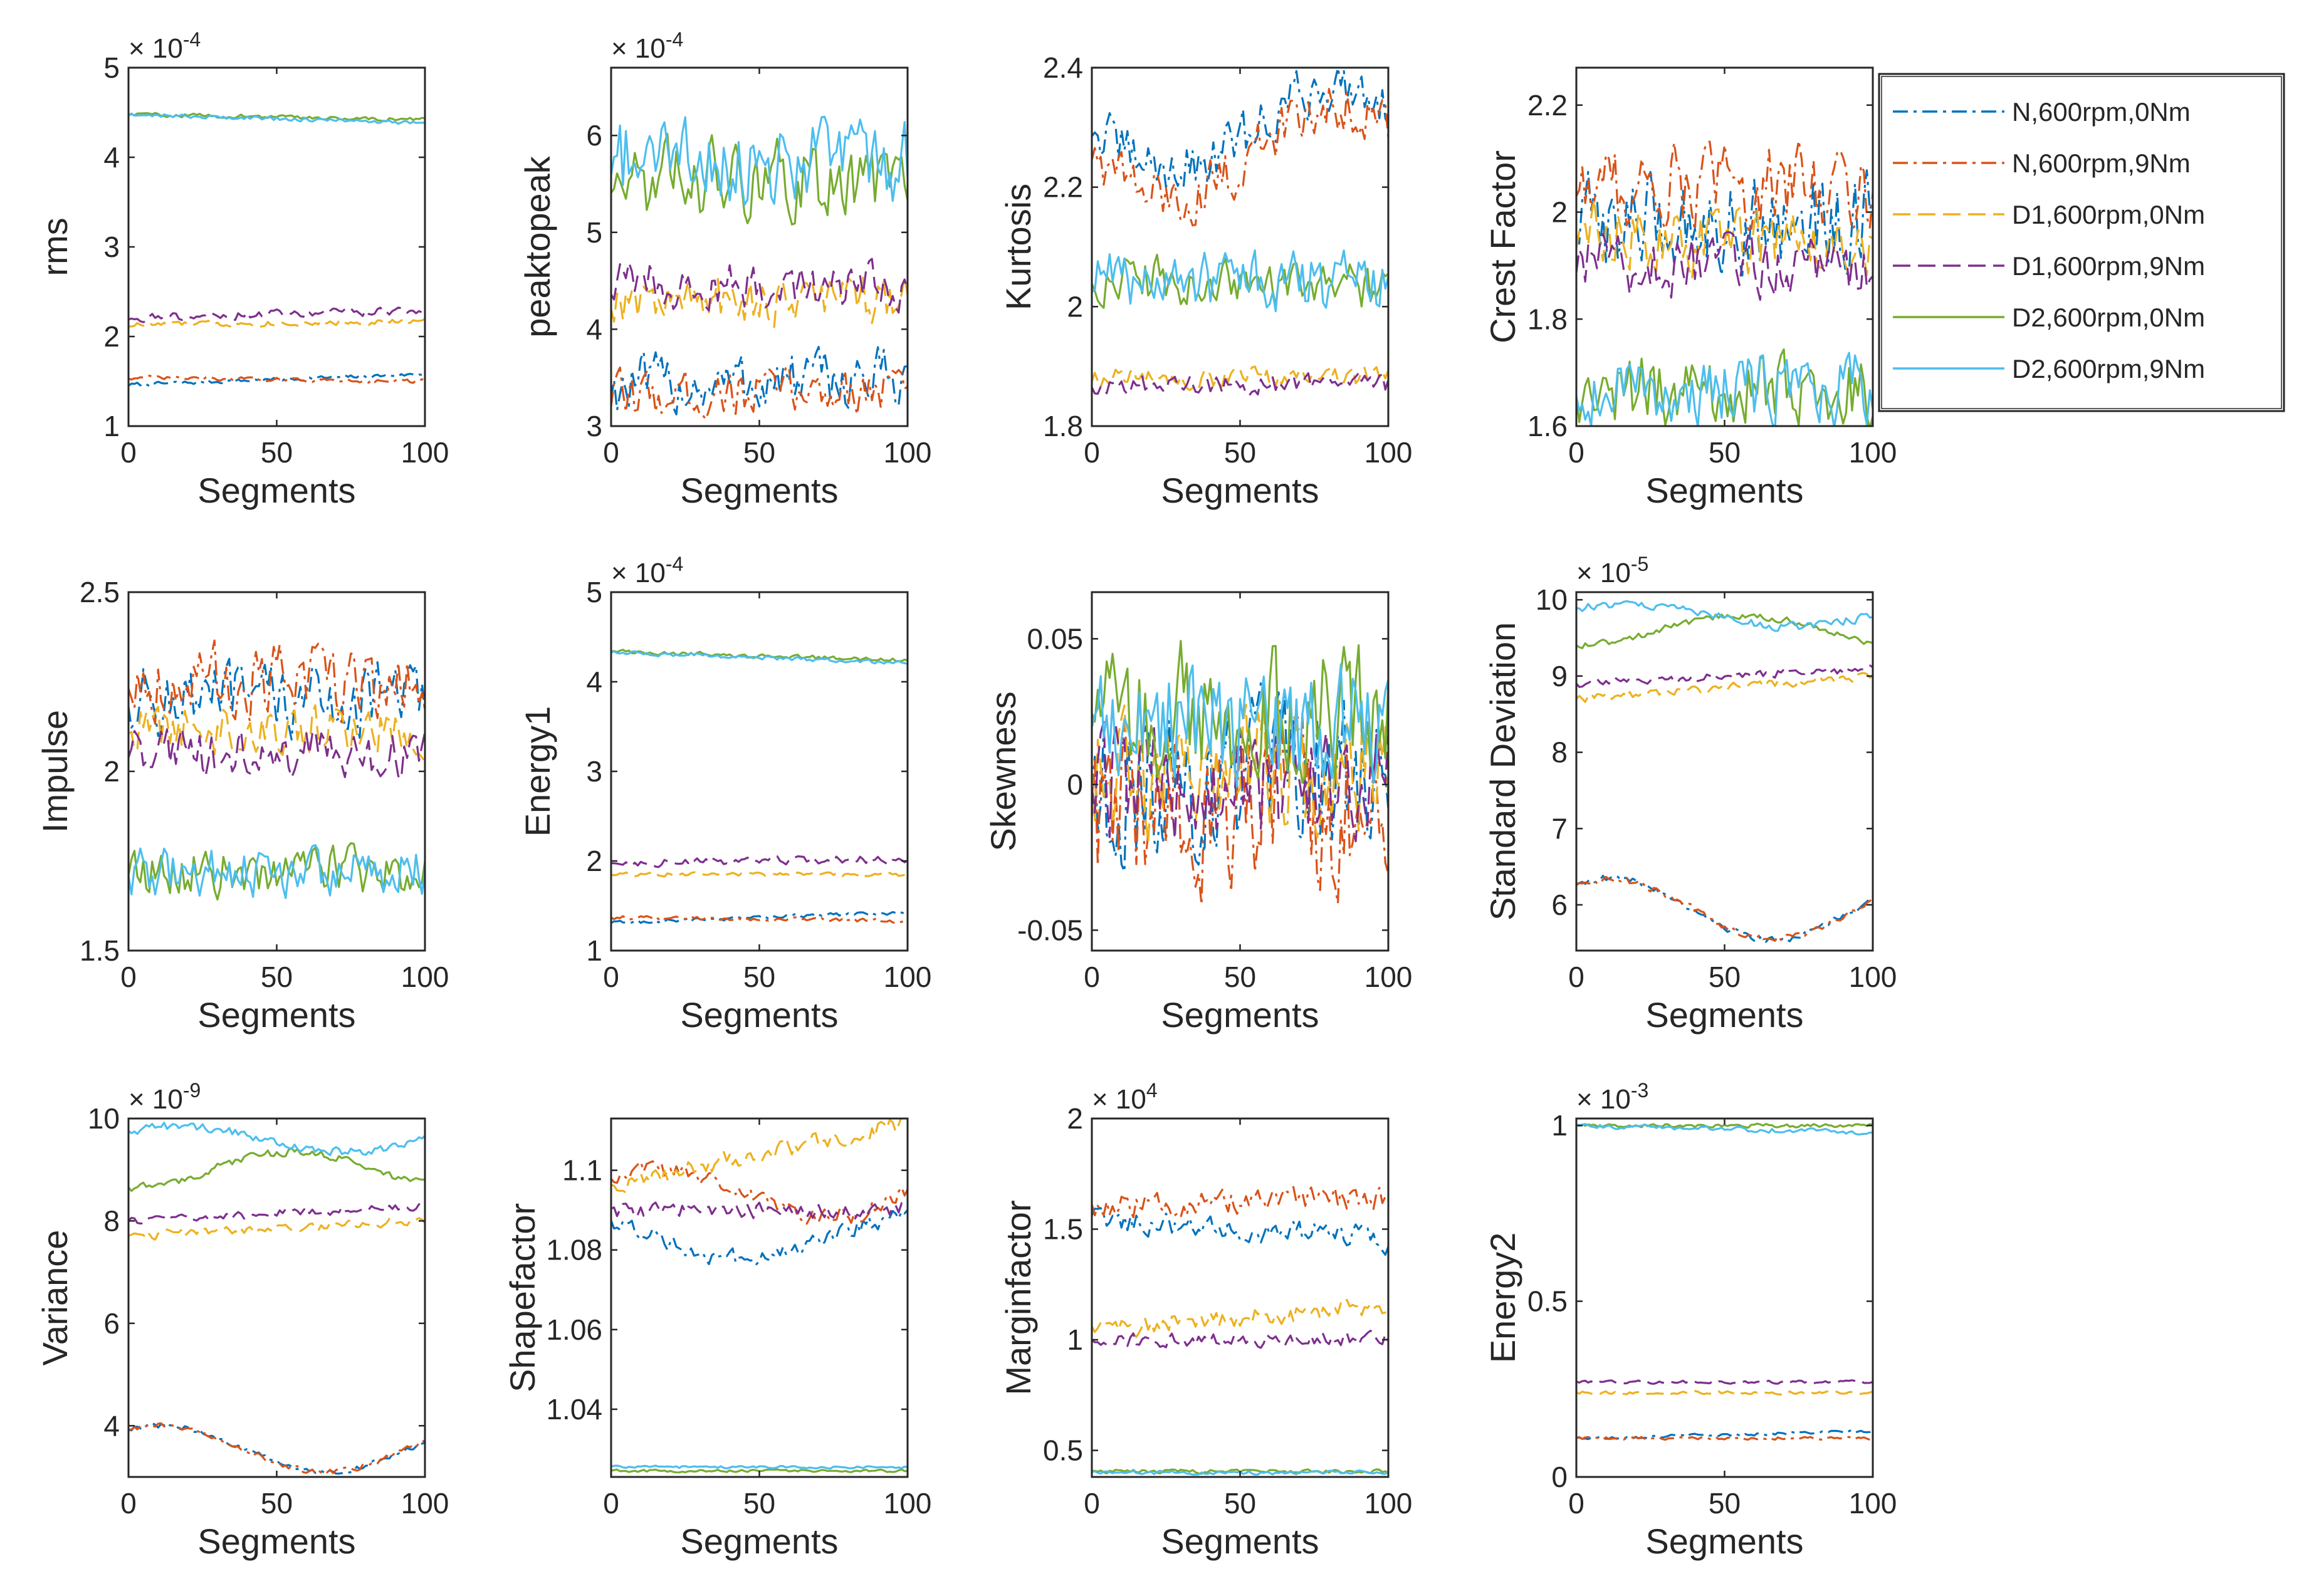 The image size is (2299, 1596). Describe the element at coordinates (1050, 930) in the screenshot. I see `y-tick-label: -0.05` at that location.